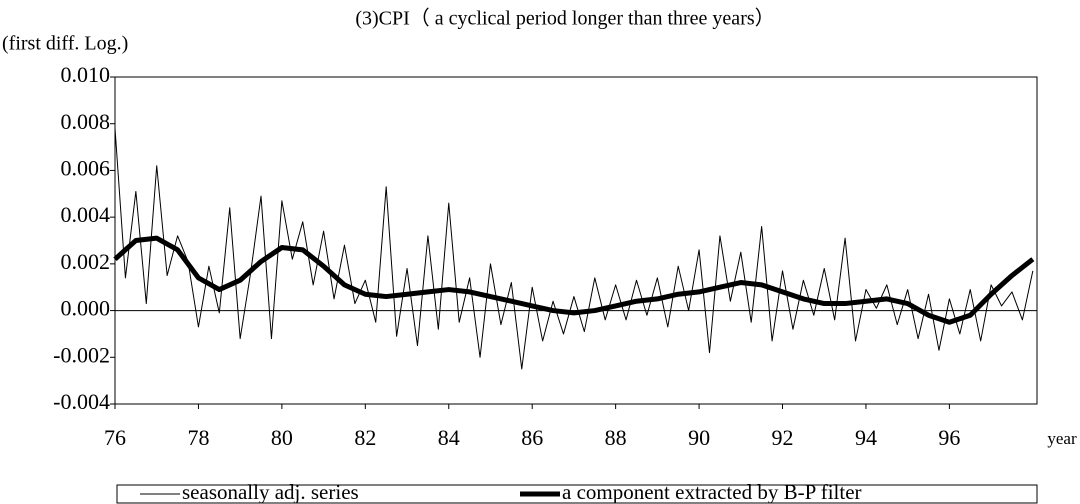 This screenshot has height=504, width=1080. What do you see at coordinates (616, 437) in the screenshot?
I see `x-tick-label: 88` at bounding box center [616, 437].